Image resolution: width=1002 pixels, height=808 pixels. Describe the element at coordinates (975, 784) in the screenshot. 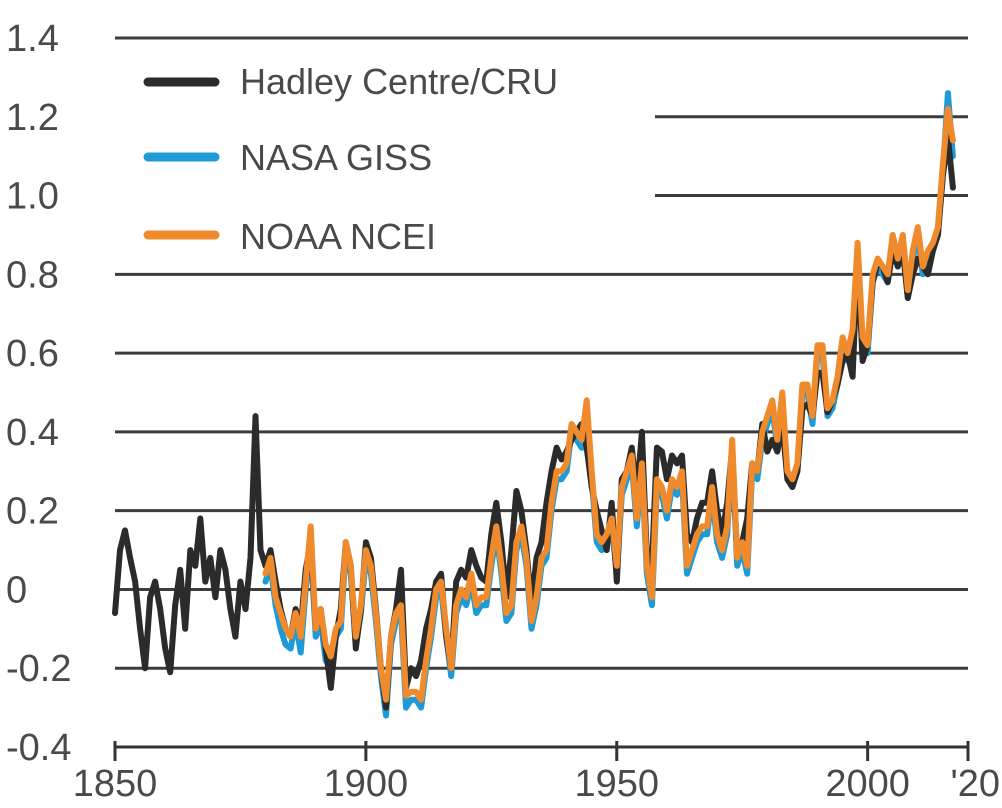

I see `x-tick-label: '20` at that location.